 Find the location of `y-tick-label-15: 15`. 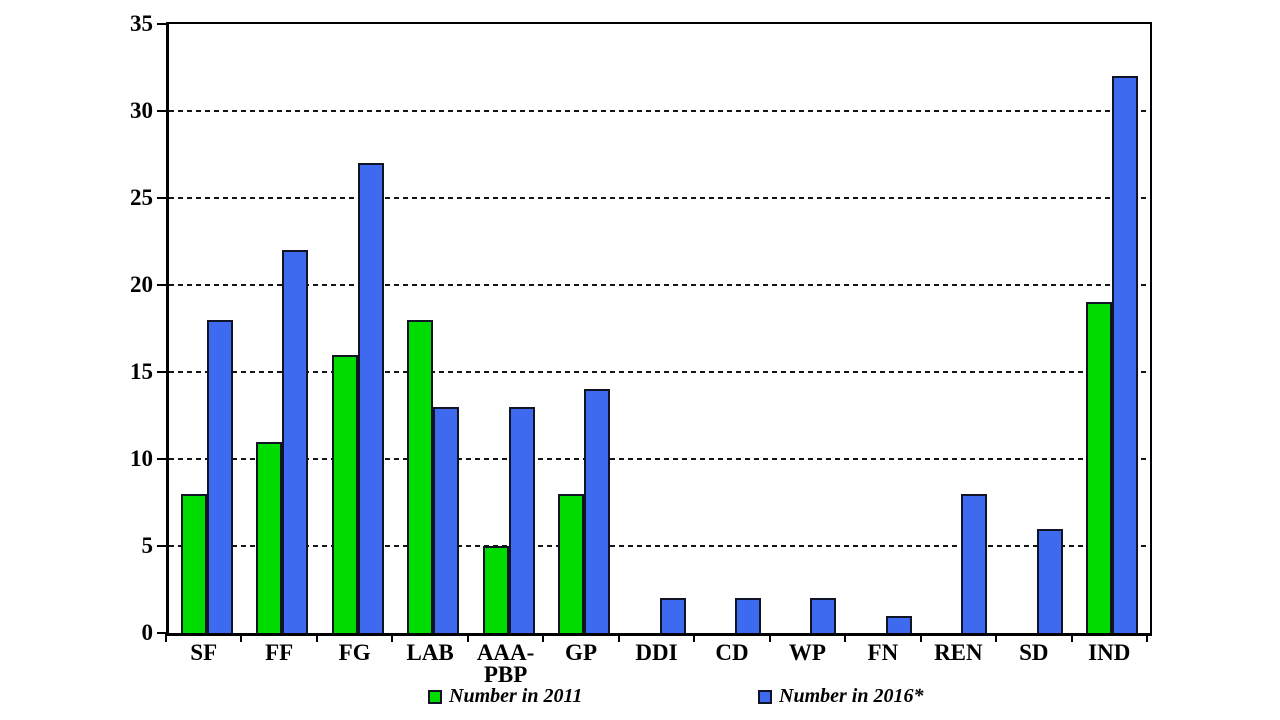

y-tick-label-15: 15 is located at coordinates (141, 371).